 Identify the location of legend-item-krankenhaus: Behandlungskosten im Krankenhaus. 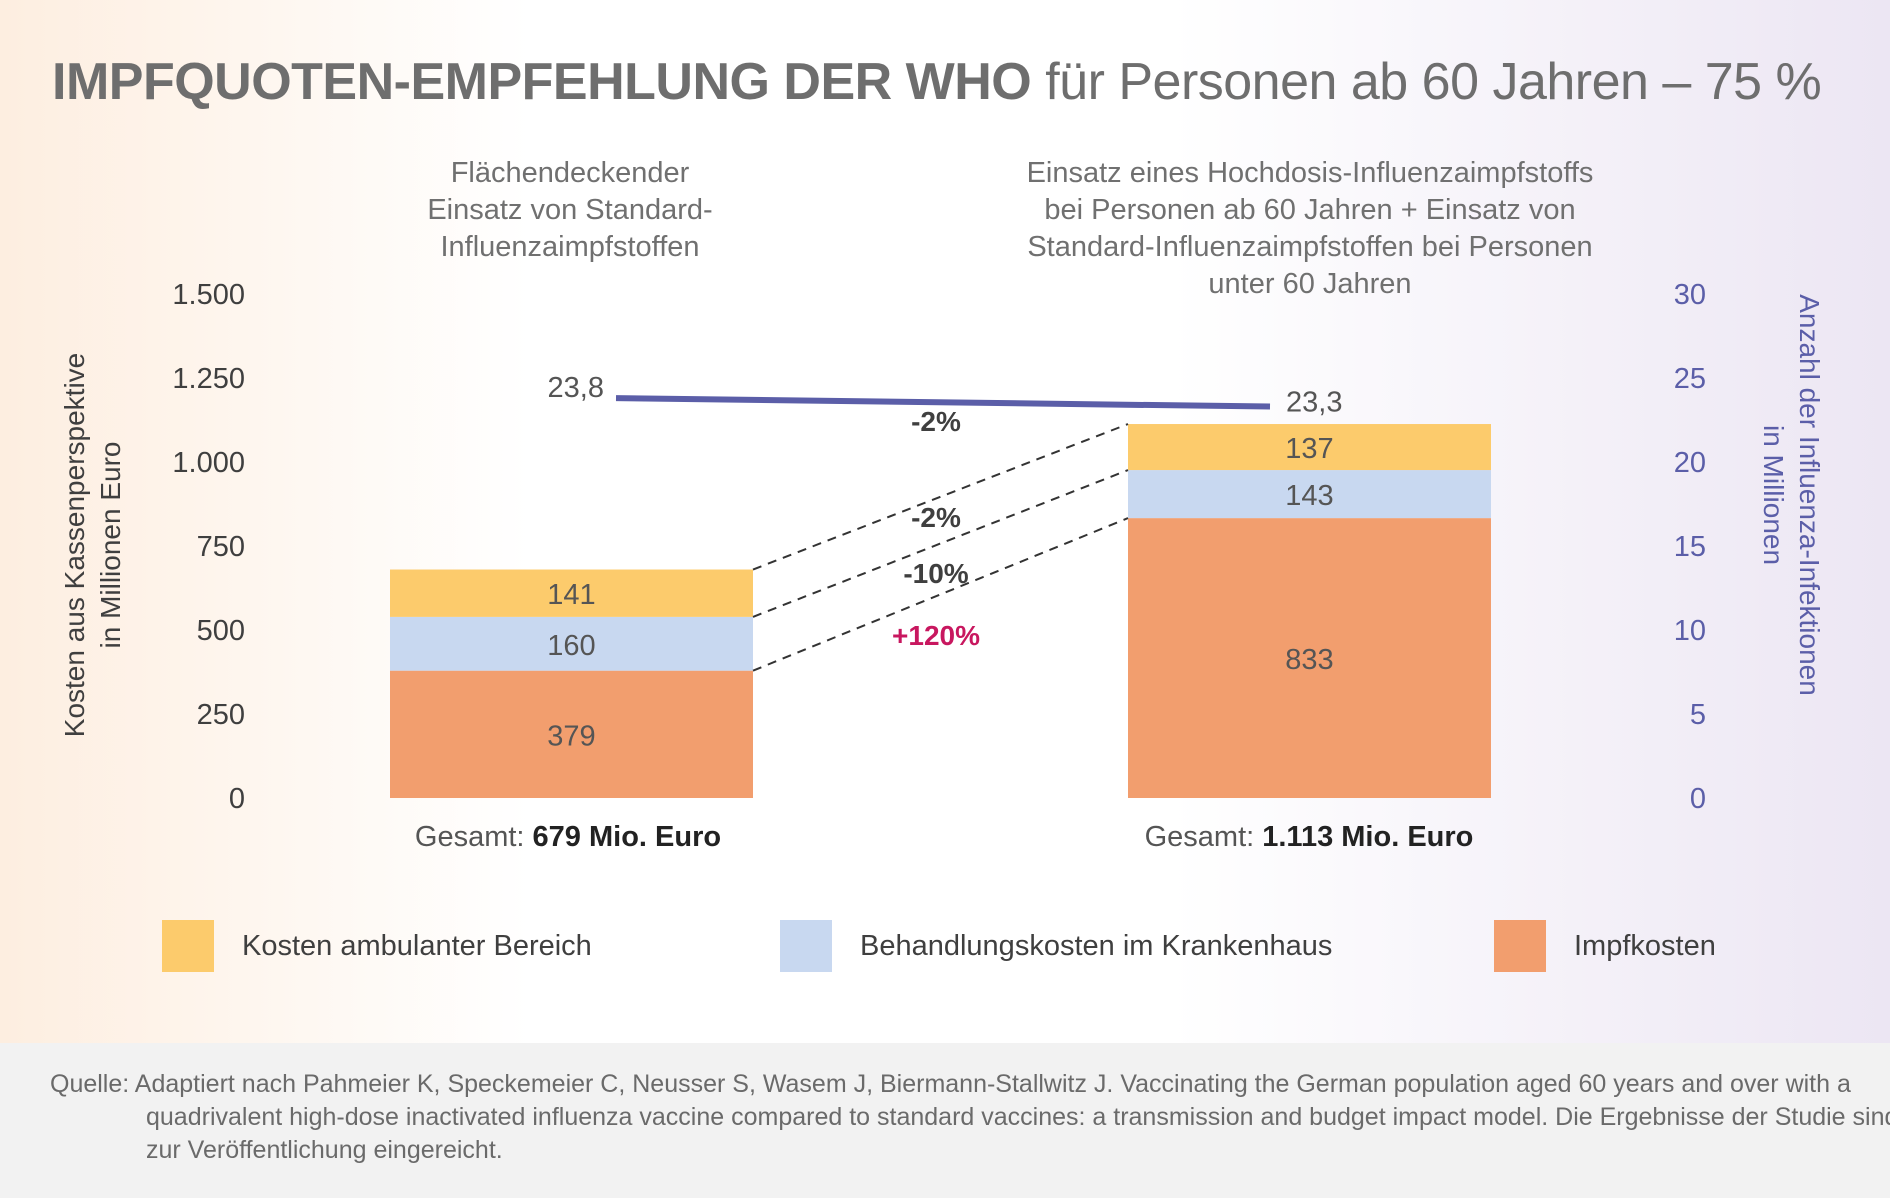
(1056, 946).